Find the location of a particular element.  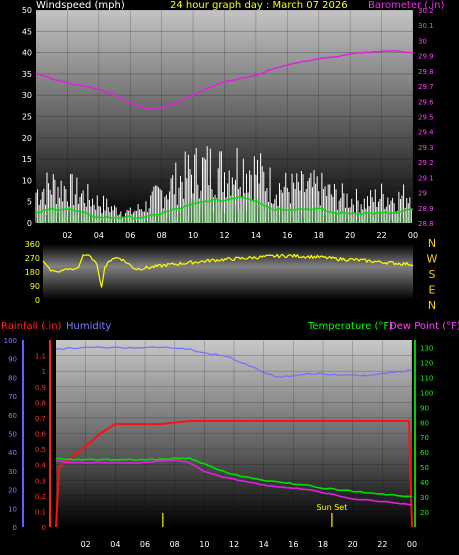

rainfall-tick-label: 1 is located at coordinates (44, 372).